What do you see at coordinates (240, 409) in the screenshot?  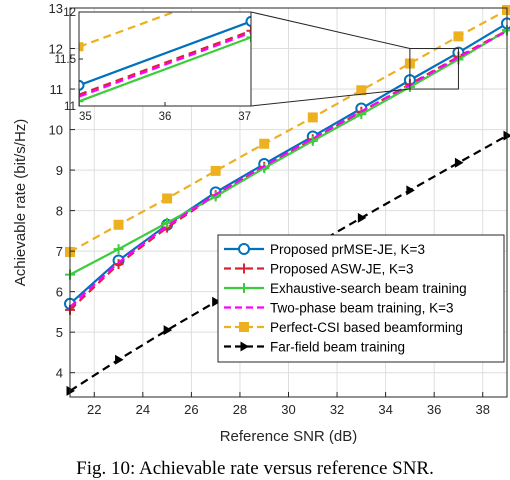 I see `x-tick-label: 28` at bounding box center [240, 409].